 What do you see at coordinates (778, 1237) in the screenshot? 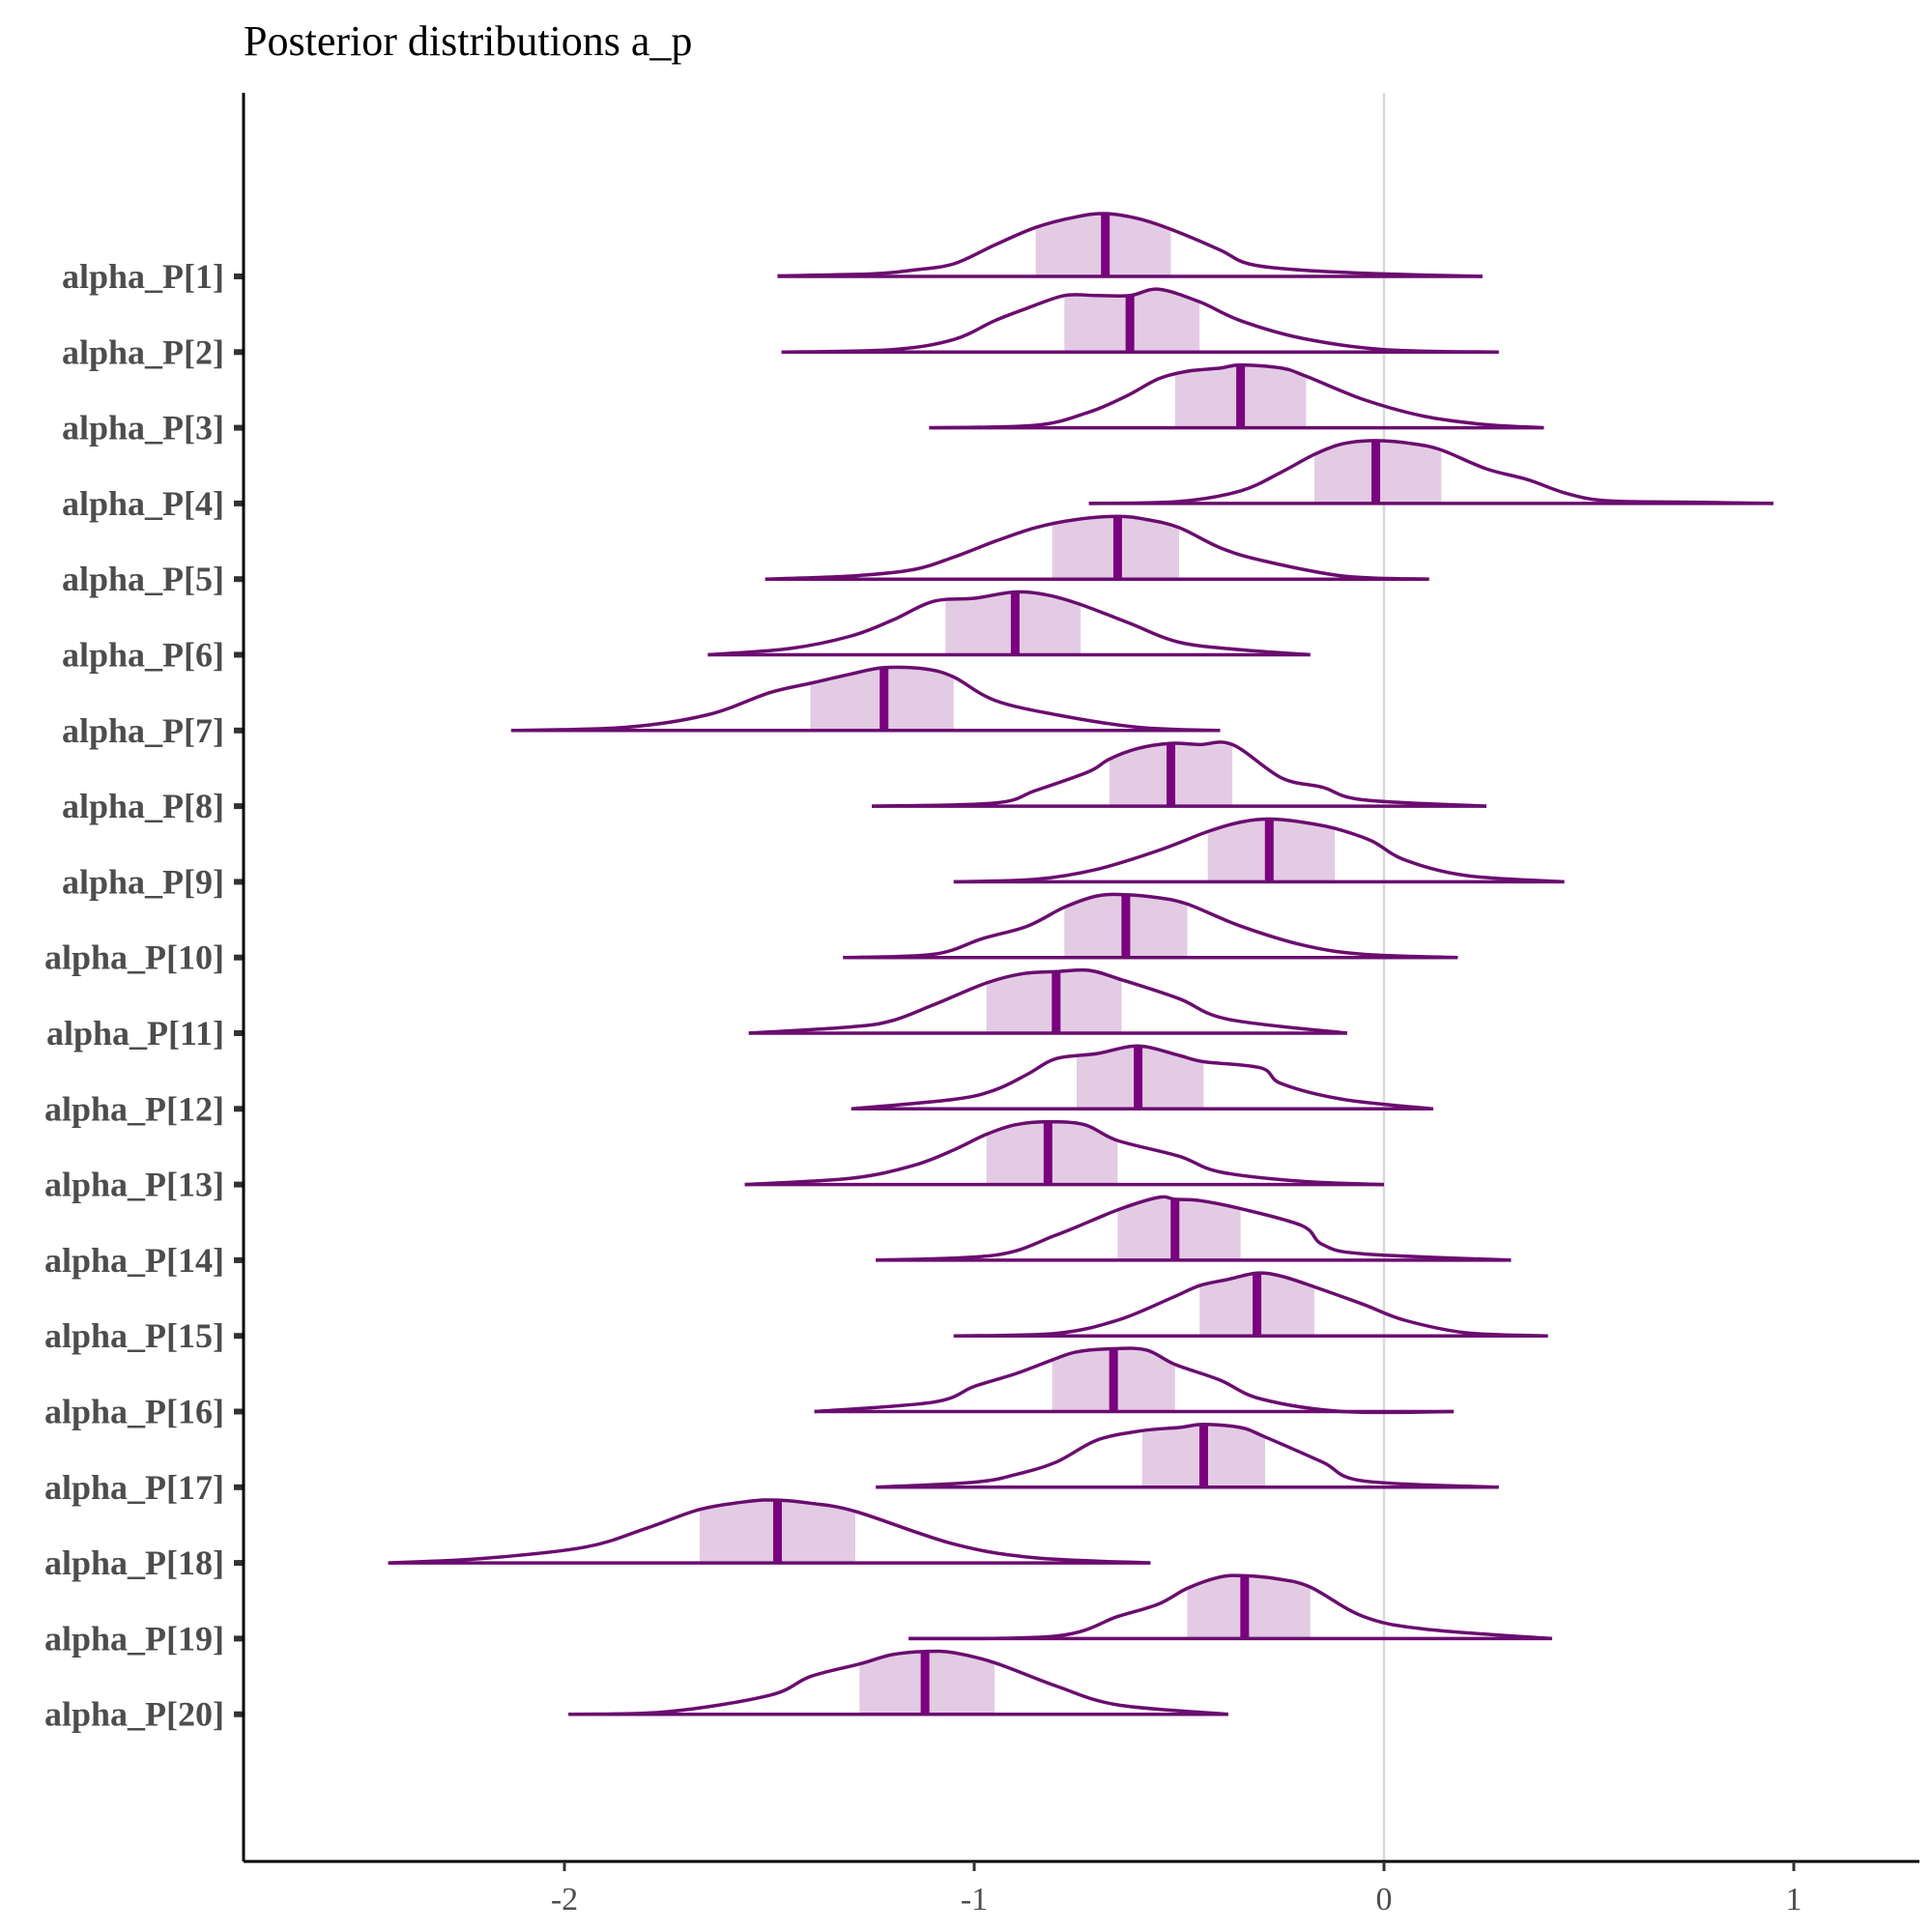
I see `ridge-14: alpha_P[14]` at bounding box center [778, 1237].